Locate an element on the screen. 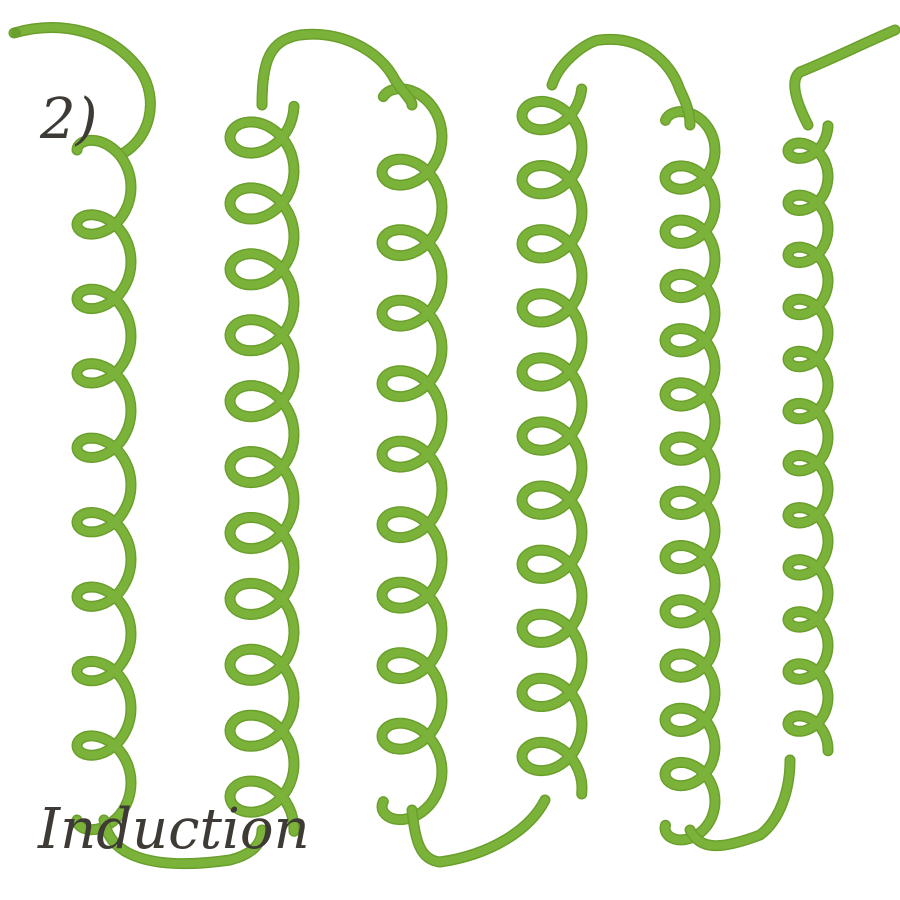 The image size is (900, 900). vine-start-dot is located at coordinates (16, 33).